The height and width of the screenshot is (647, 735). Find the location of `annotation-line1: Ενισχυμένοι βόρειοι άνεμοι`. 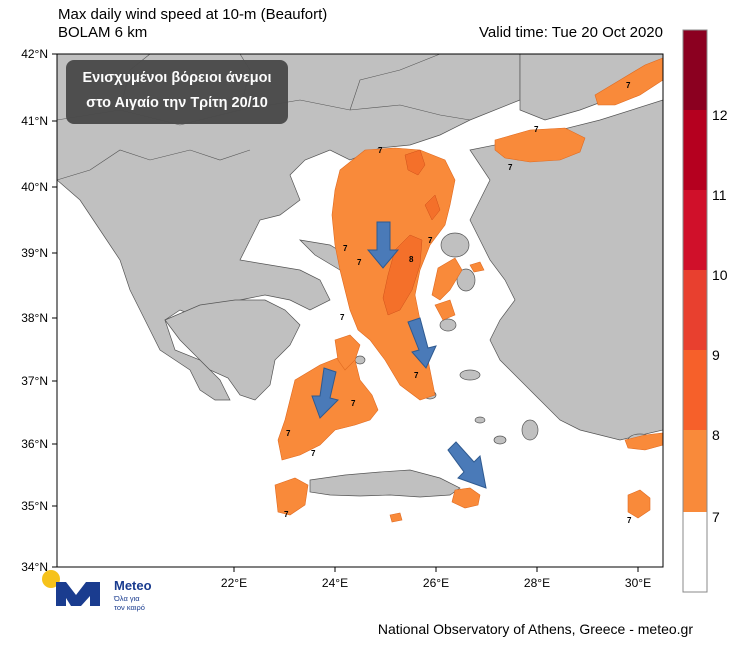

annotation-line1: Ενισχυμένοι βόρειοι άνεμοι is located at coordinates (177, 78).